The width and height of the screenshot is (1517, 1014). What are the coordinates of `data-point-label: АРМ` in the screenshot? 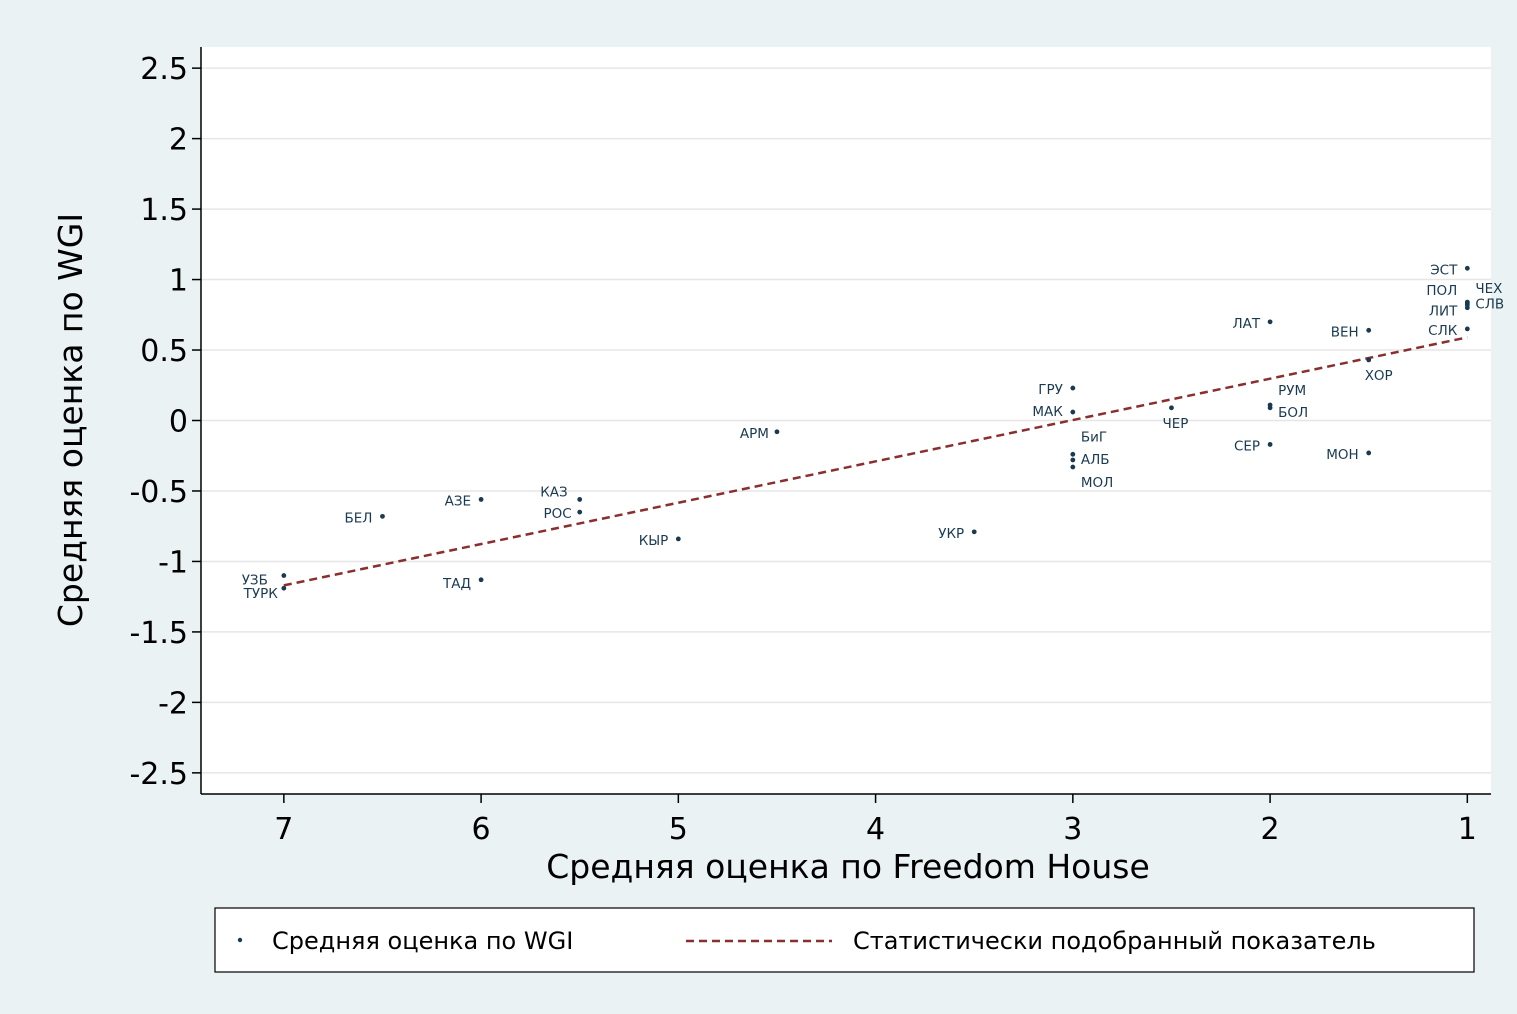 It's located at (754, 434).